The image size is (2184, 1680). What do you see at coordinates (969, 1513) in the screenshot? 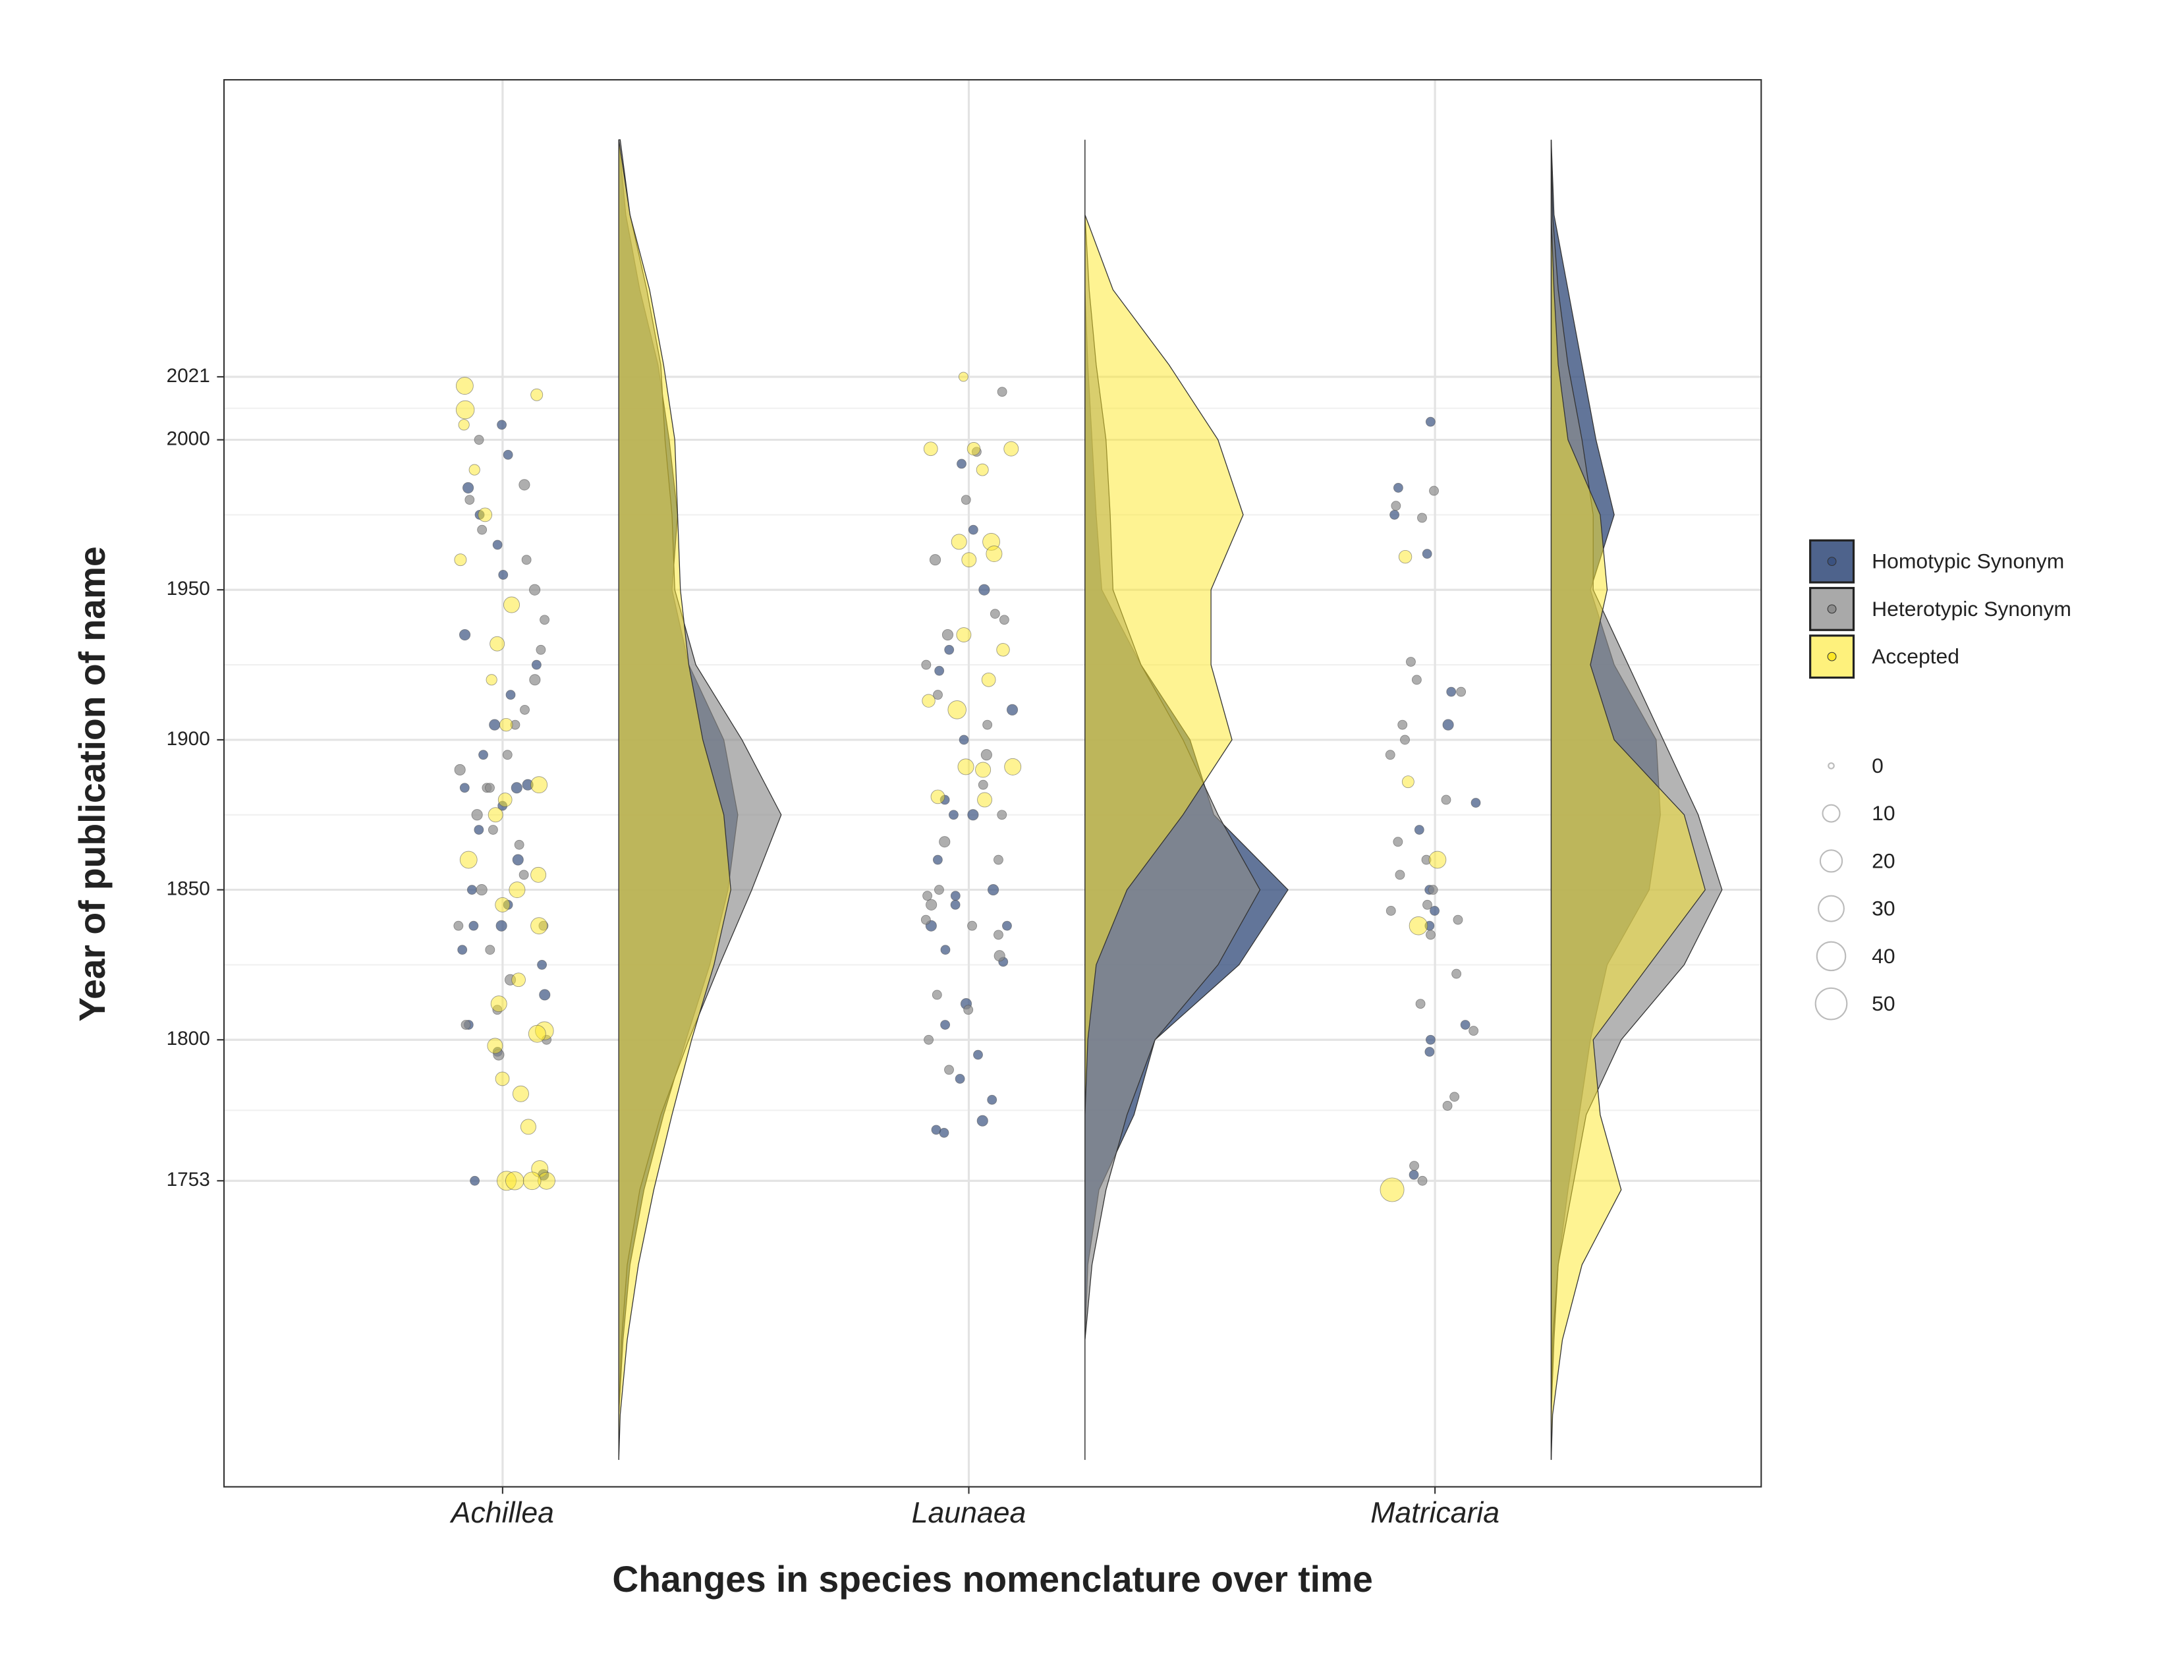
I see `x-tick-label: Launaea` at bounding box center [969, 1513].